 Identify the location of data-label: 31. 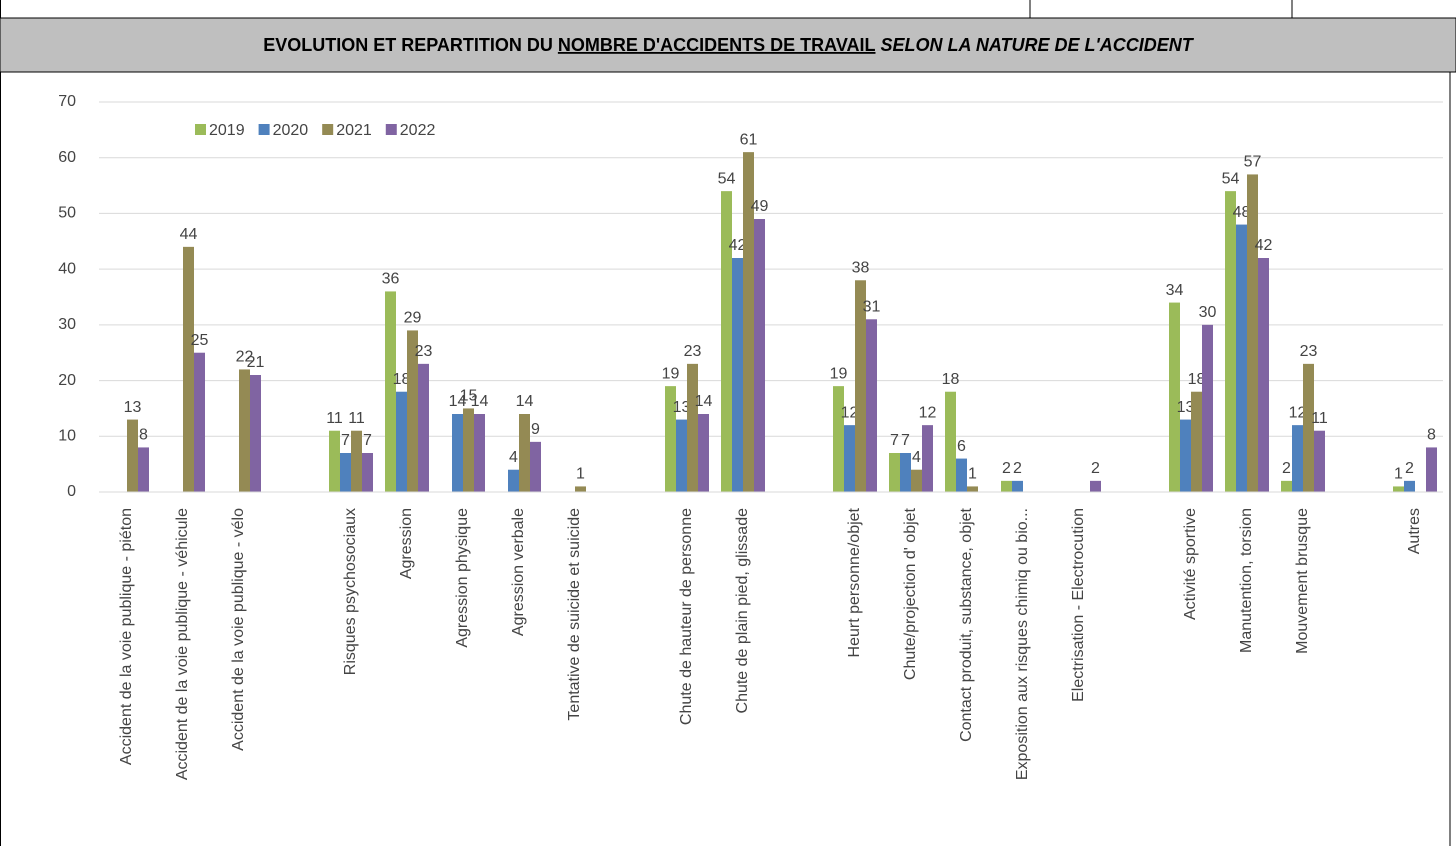
(872, 307).